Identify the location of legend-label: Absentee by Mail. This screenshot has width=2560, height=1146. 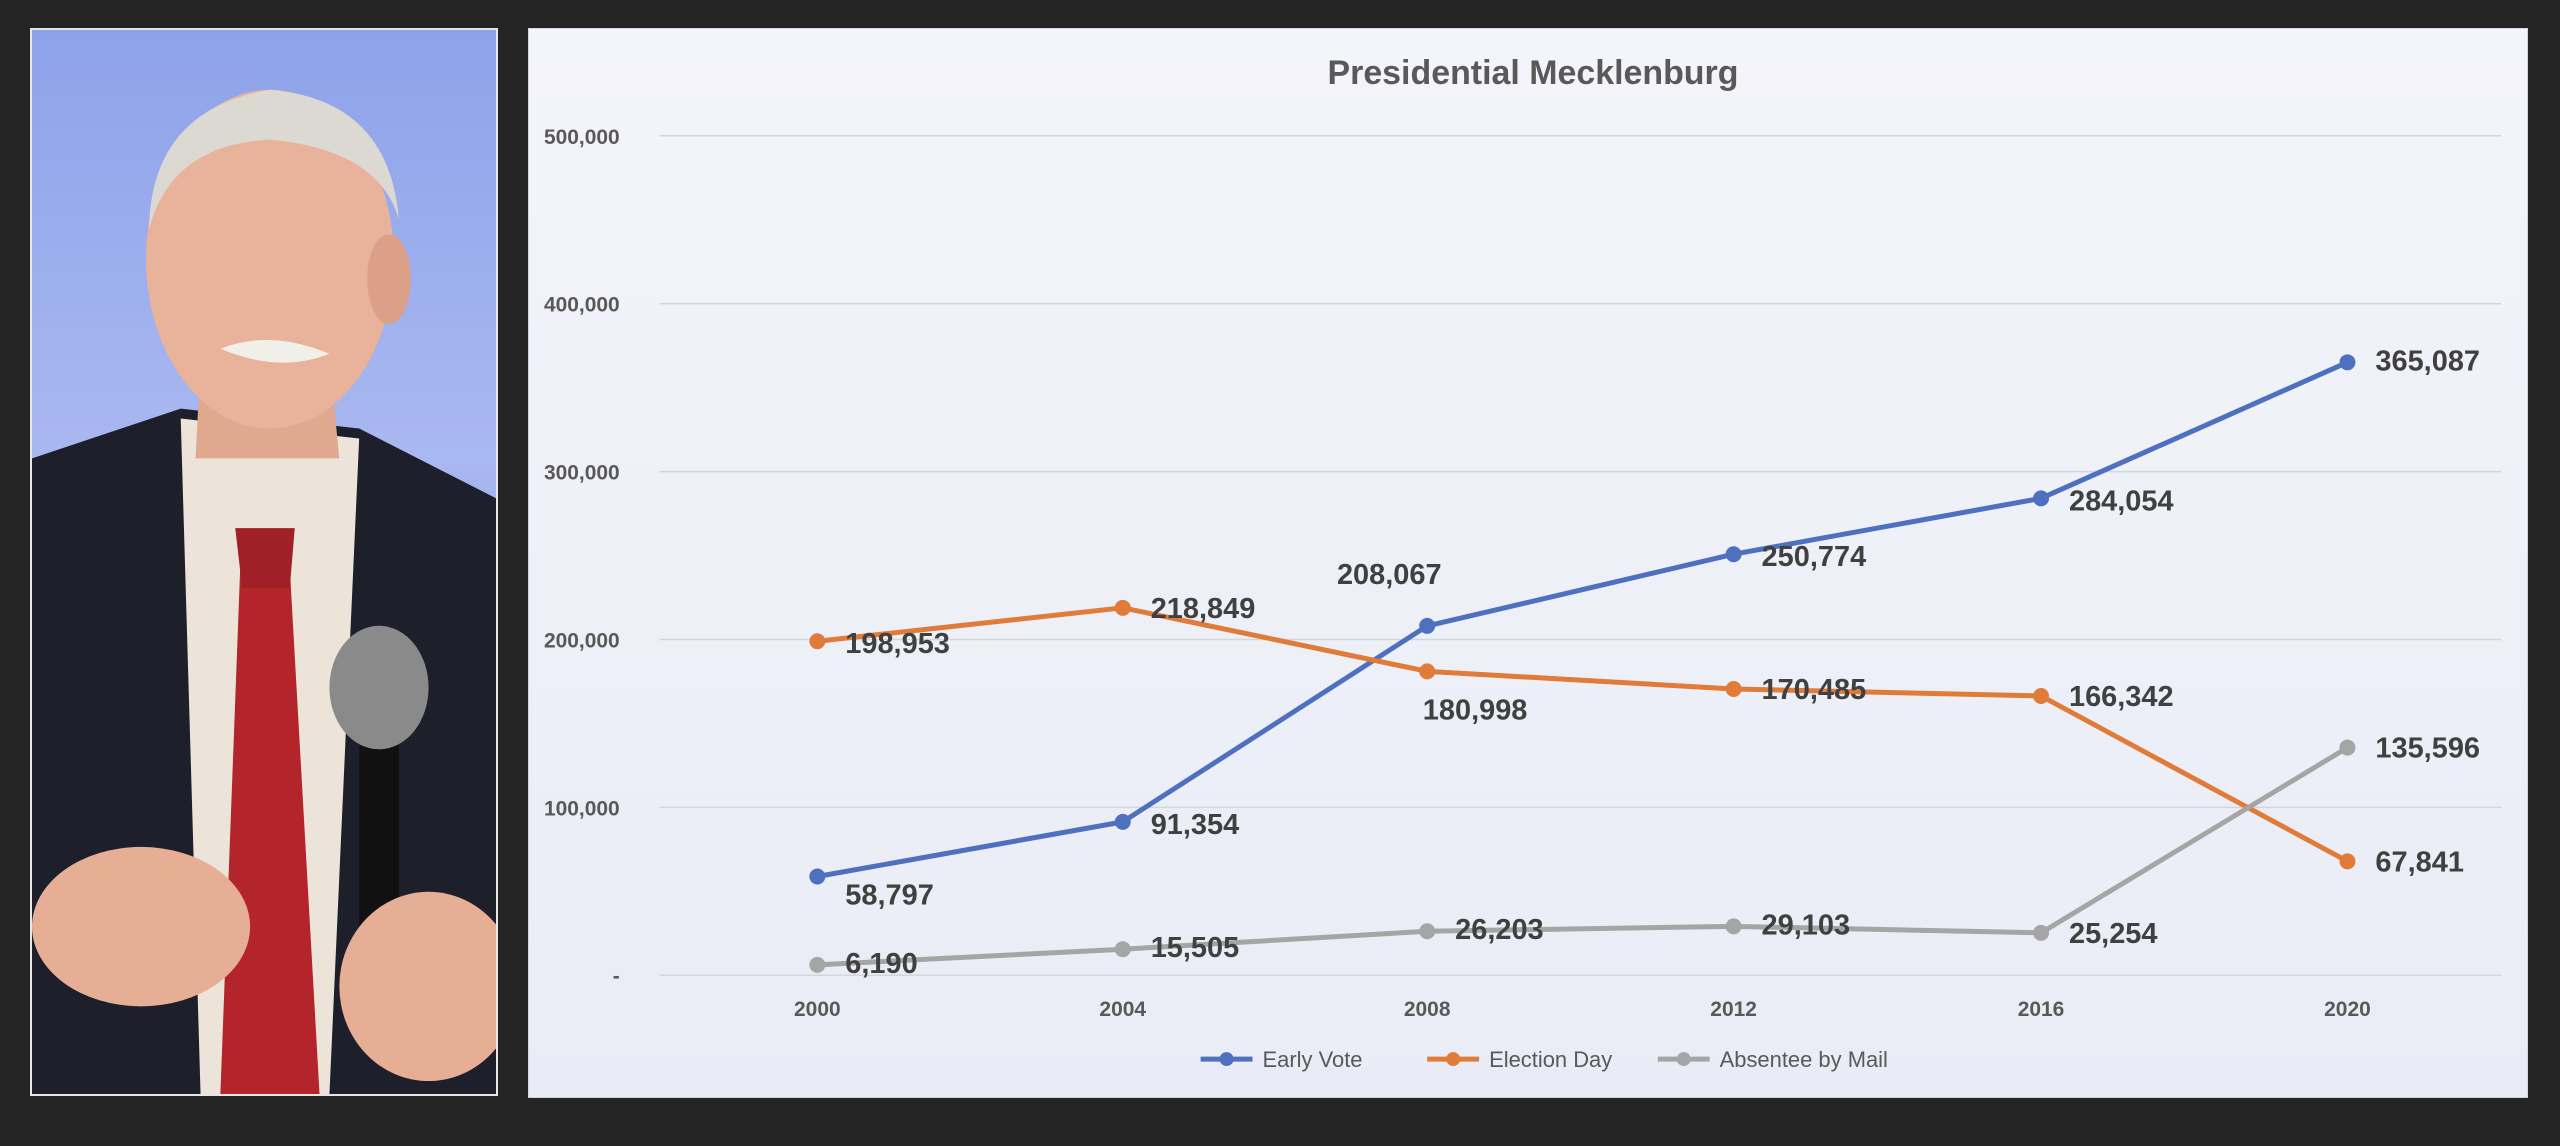
(1804, 1059).